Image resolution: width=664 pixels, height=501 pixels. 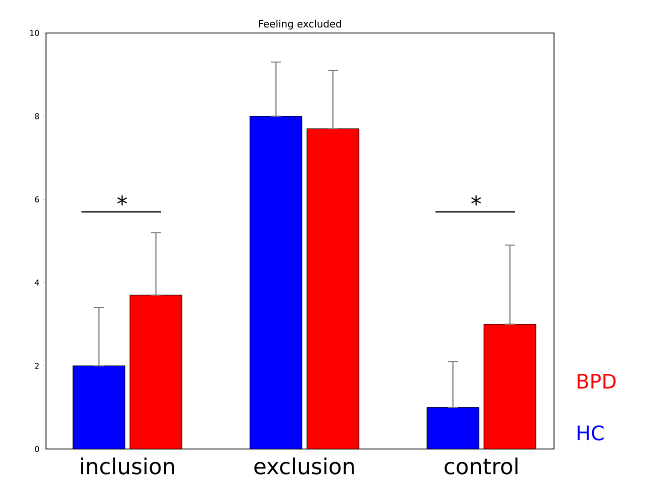 What do you see at coordinates (481, 466) in the screenshot?
I see `x-tick-label: control` at bounding box center [481, 466].